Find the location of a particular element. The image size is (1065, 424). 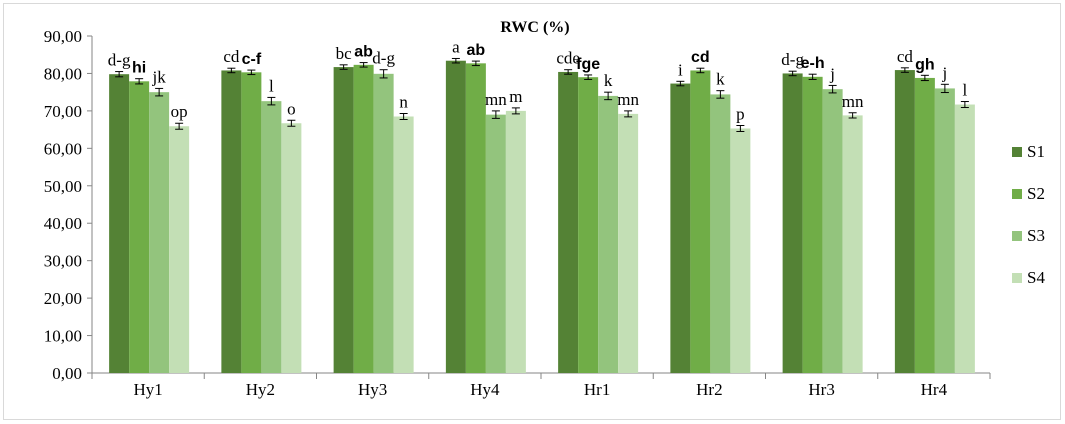

y-tick-label: 10,00 is located at coordinates (63, 336).